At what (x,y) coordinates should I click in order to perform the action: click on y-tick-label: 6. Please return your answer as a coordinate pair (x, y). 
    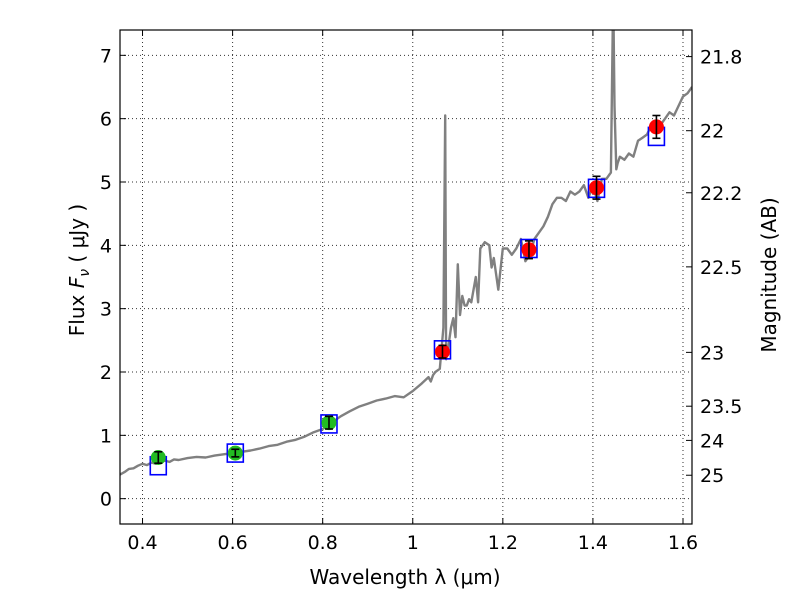
    Looking at the image, I should click on (106, 120).